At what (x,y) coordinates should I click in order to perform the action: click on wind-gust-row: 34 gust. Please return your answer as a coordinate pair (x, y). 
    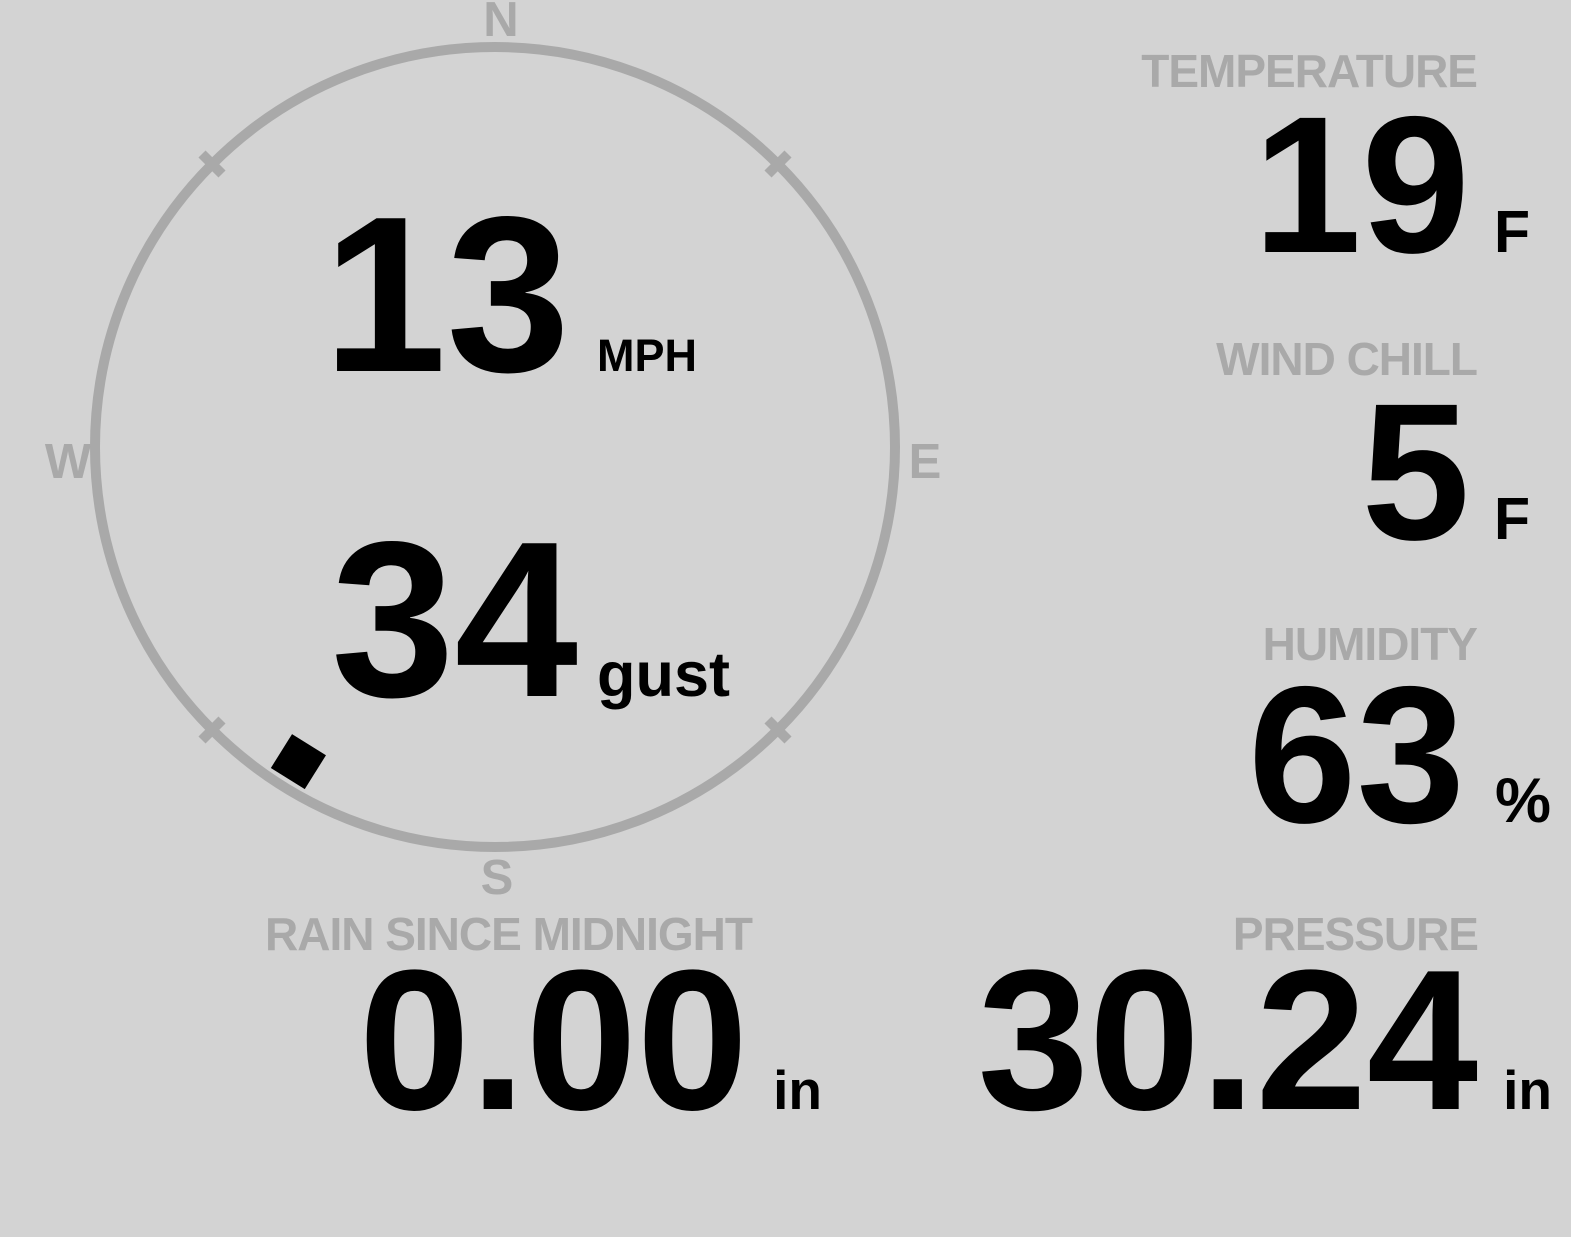
    Looking at the image, I should click on (530, 620).